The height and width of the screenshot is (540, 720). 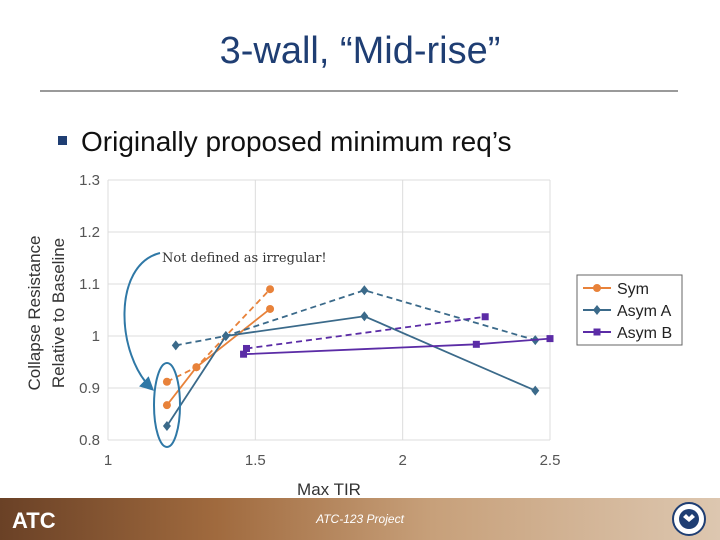 What do you see at coordinates (89, 232) in the screenshot?
I see `y-tick-label: 1.2` at bounding box center [89, 232].